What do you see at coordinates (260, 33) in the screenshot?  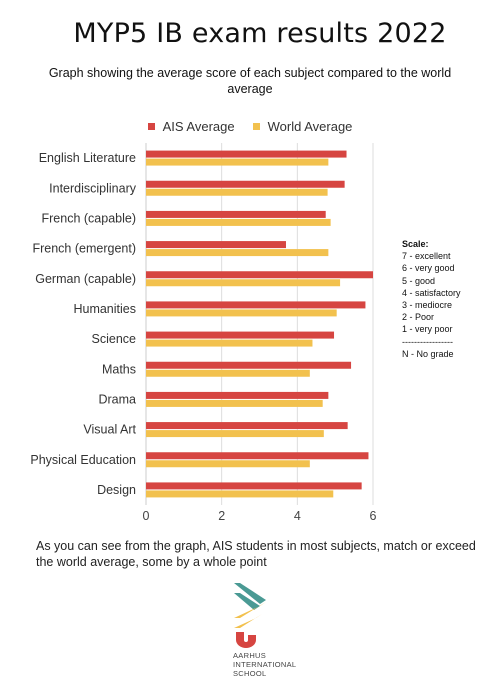 I see `page-title: MYP5 IB exam results 2022` at bounding box center [260, 33].